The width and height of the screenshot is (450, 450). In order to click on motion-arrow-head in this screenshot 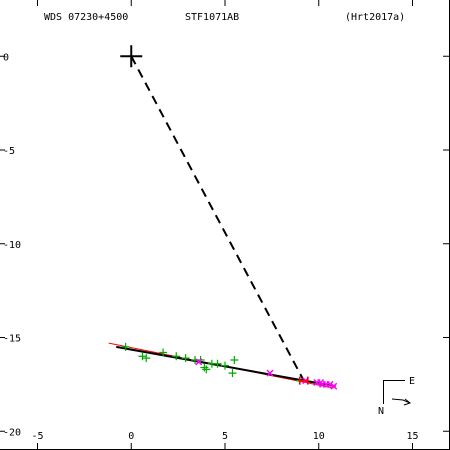, I will do `click(407, 402)`.